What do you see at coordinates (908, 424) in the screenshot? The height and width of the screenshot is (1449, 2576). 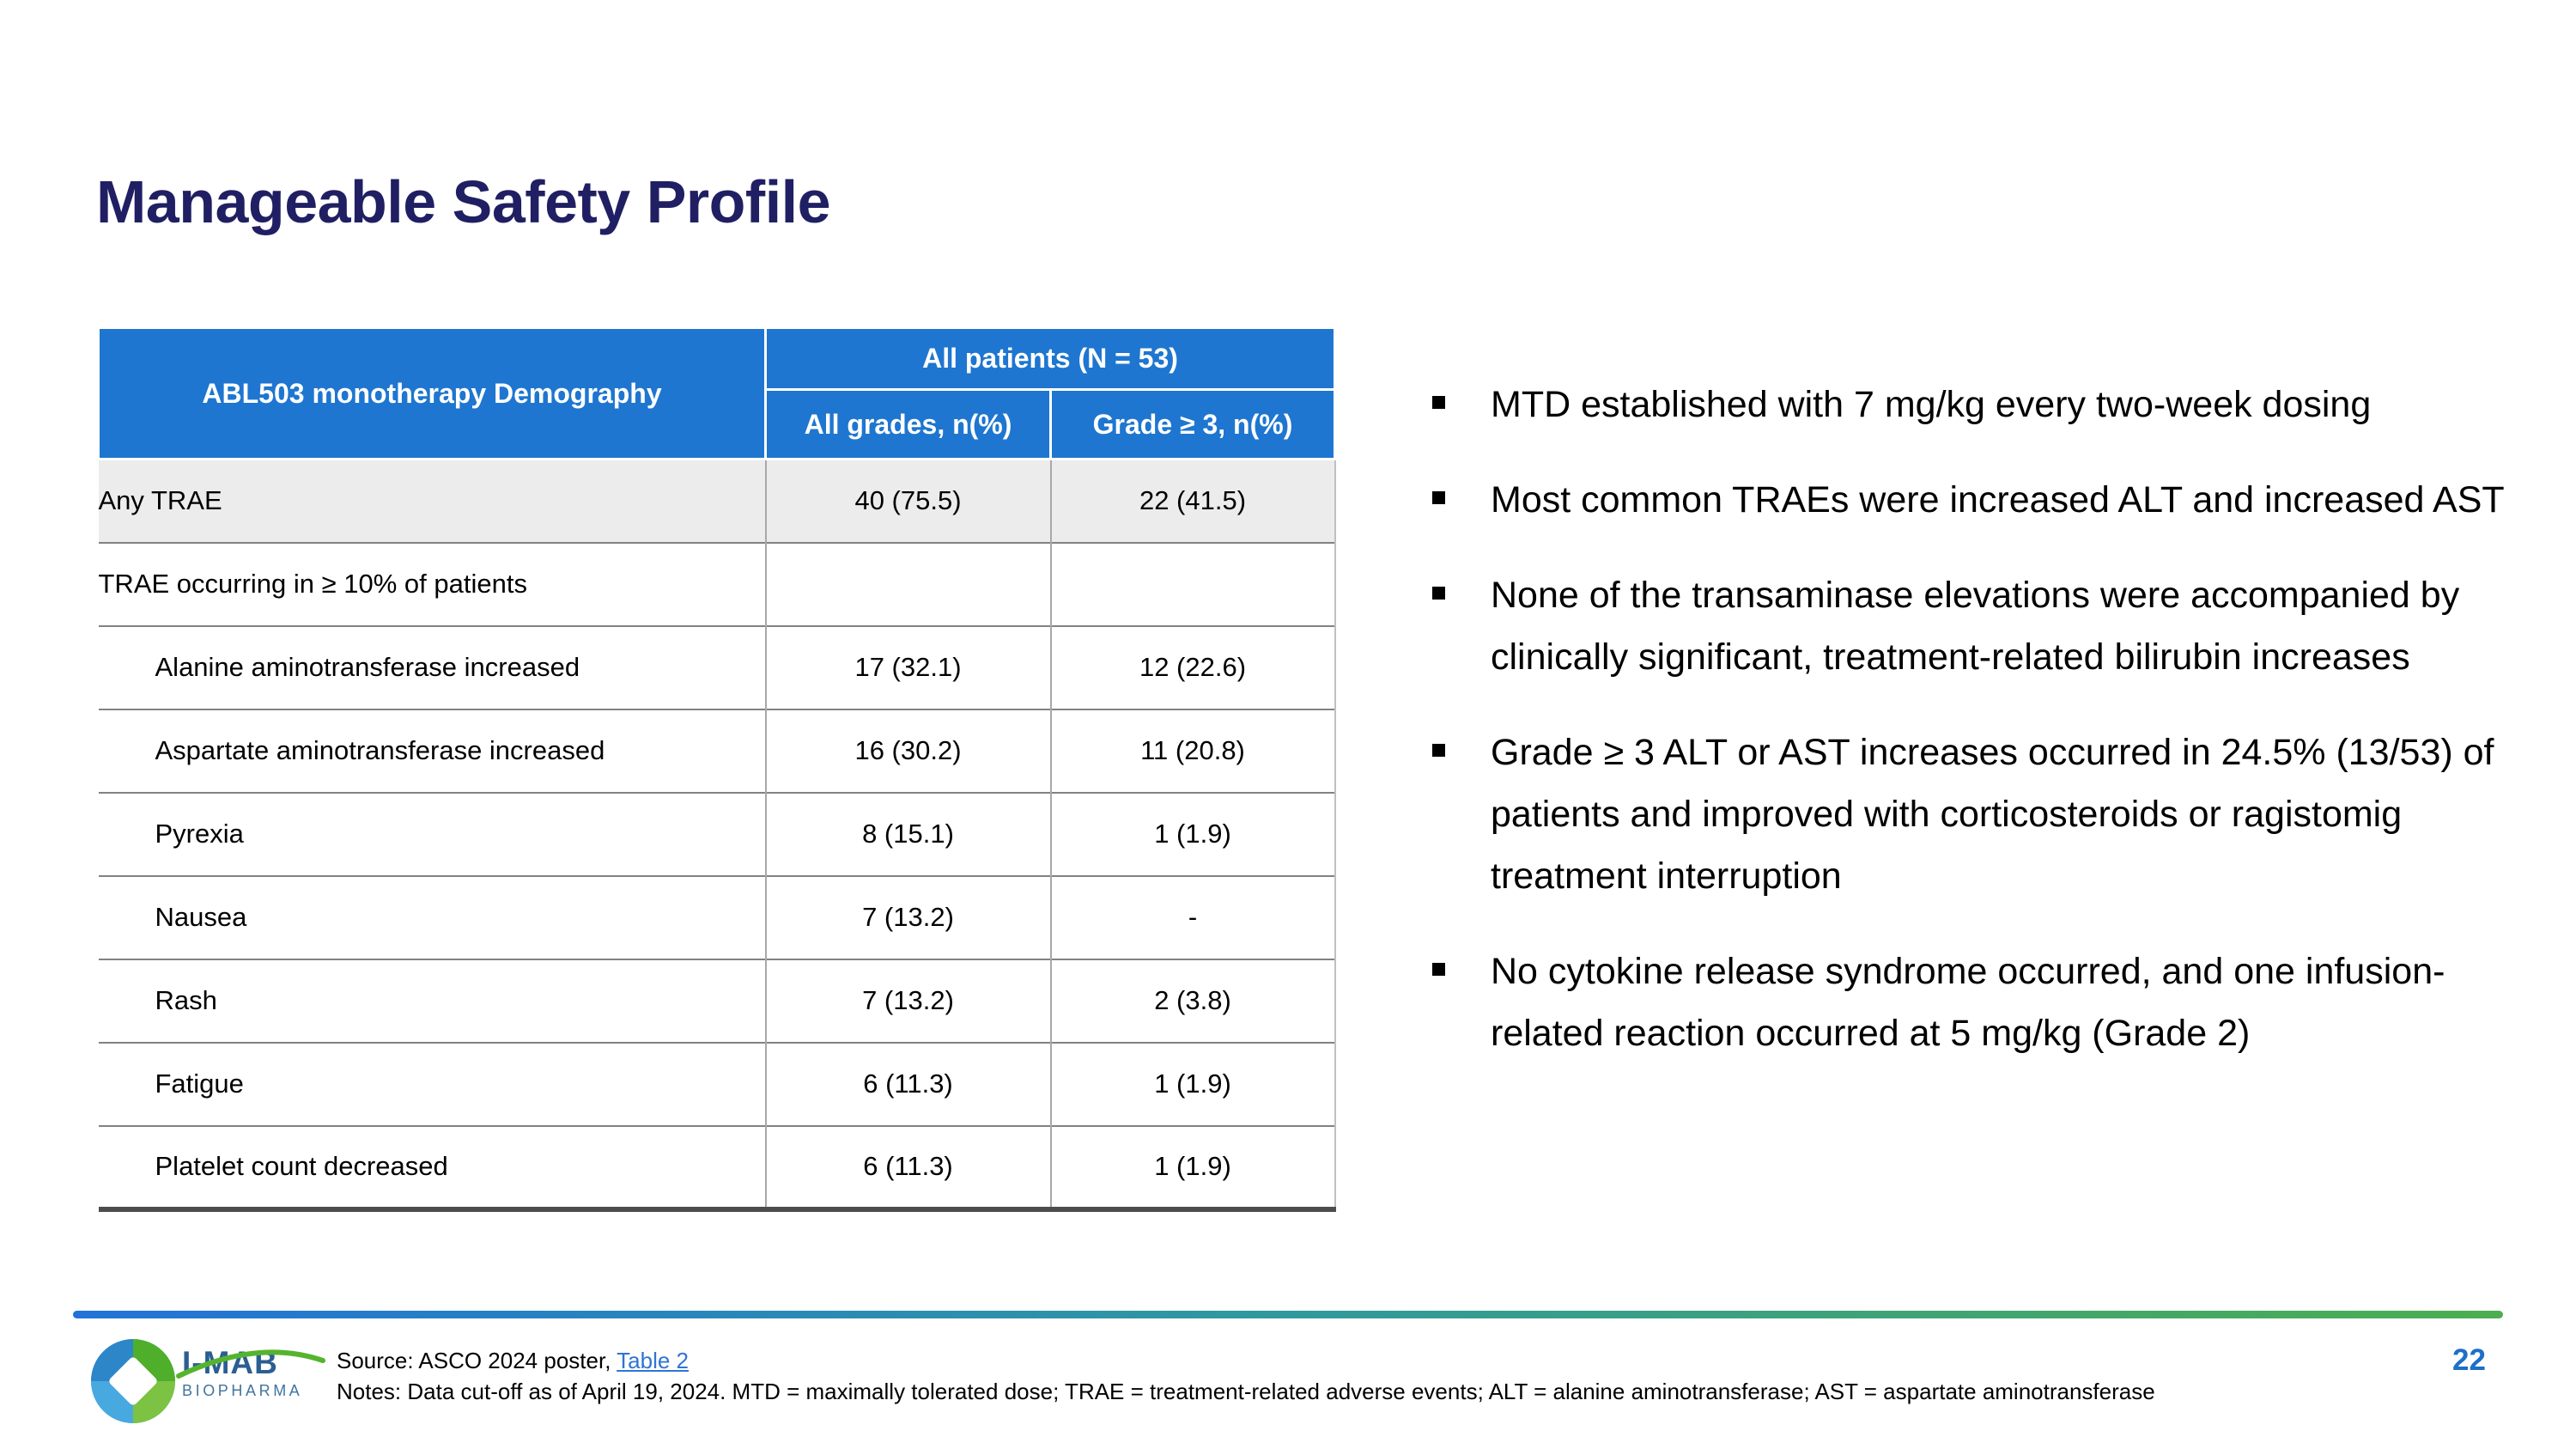 I see `table-header-all-grades: All grades, n(%)` at bounding box center [908, 424].